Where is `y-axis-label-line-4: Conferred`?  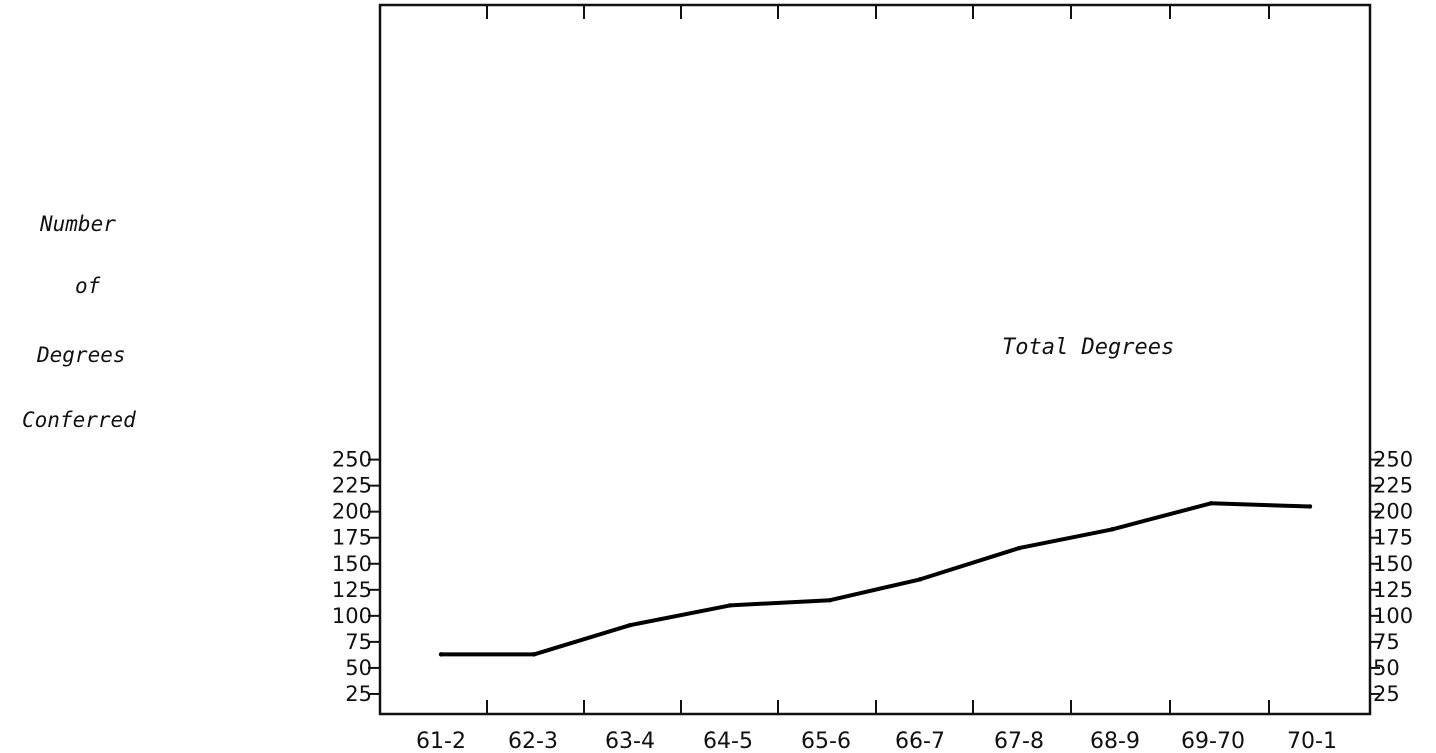 y-axis-label-line-4: Conferred is located at coordinates (79, 420).